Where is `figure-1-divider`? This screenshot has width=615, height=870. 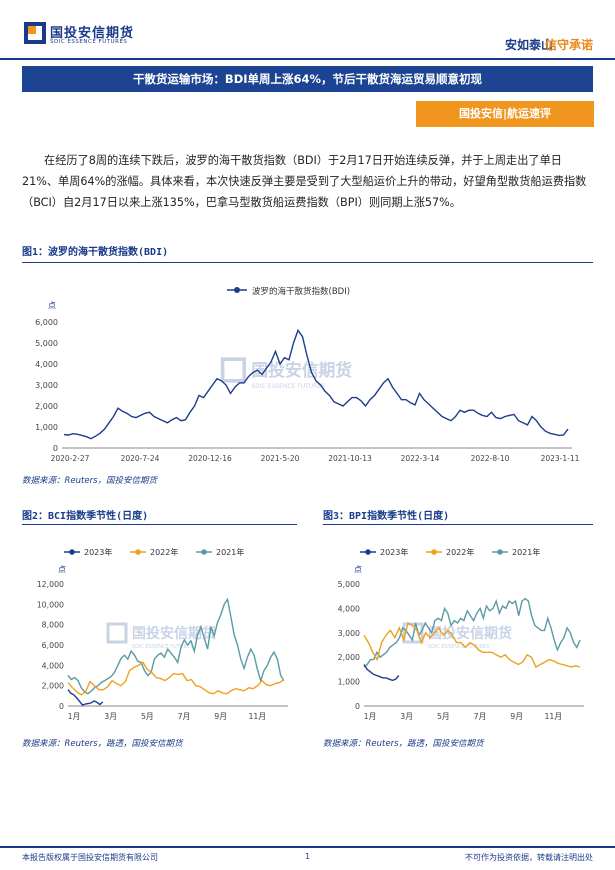 figure-1-divider is located at coordinates (307, 262).